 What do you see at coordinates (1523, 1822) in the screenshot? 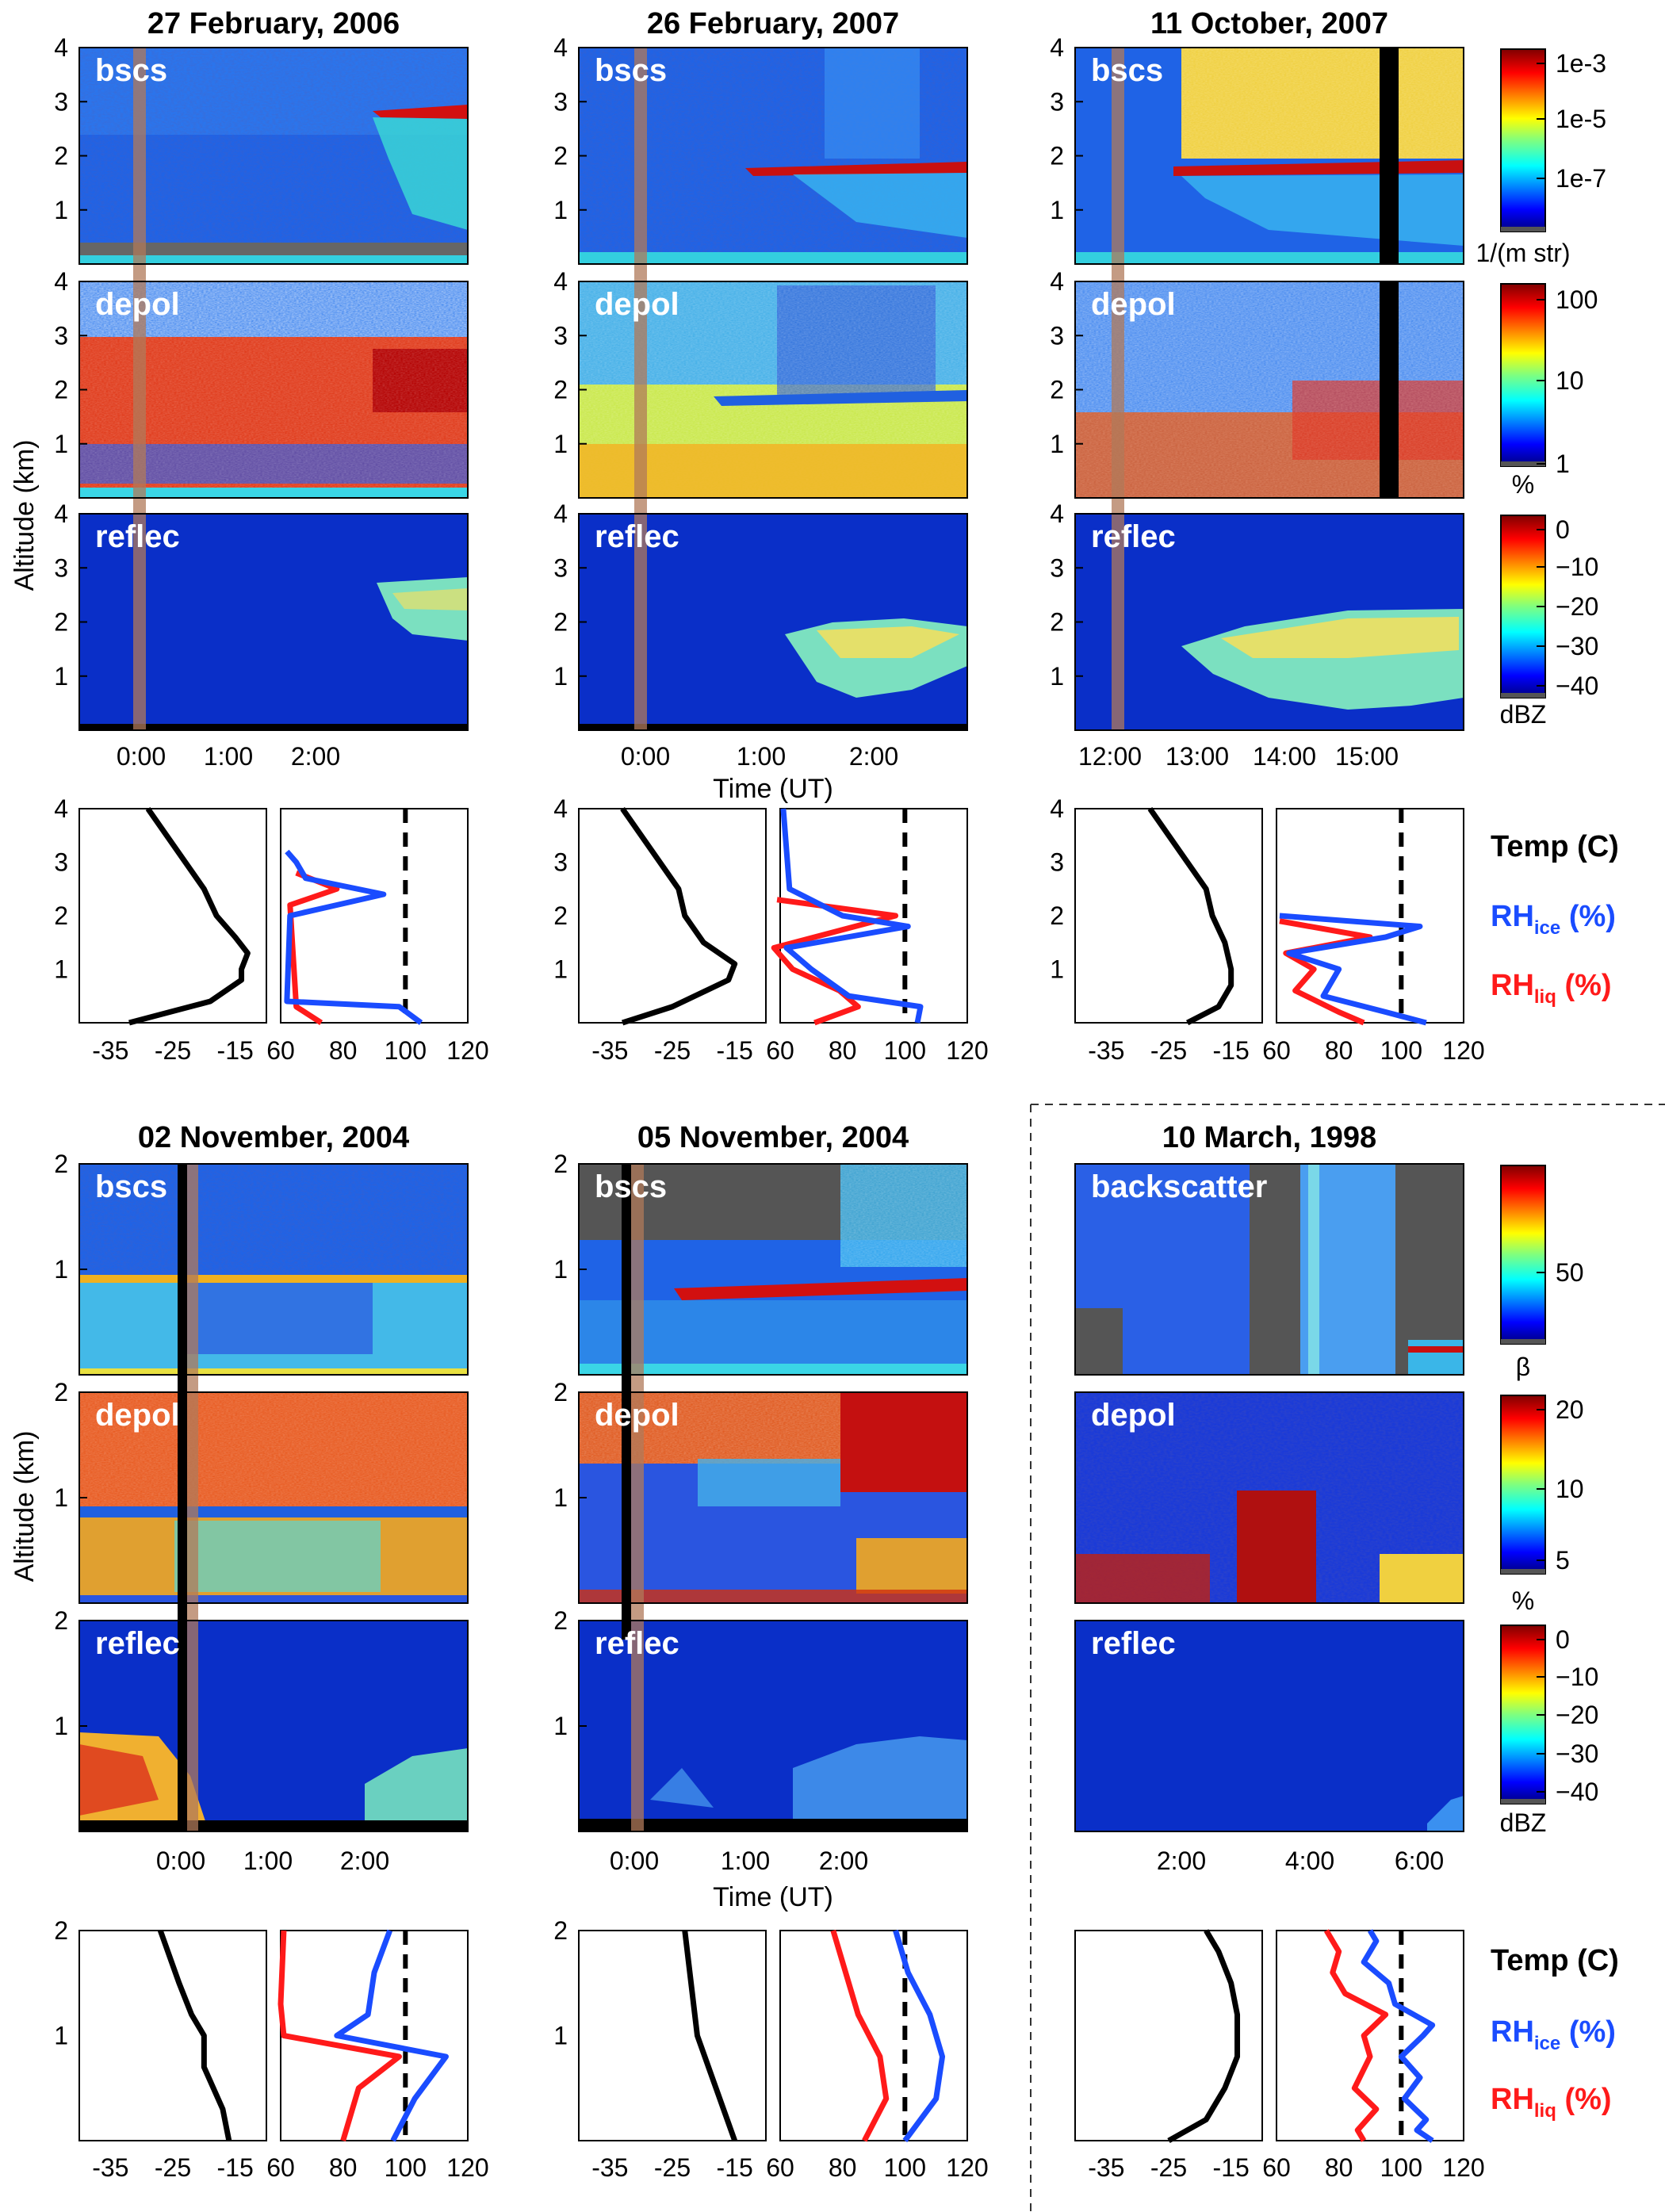
I see `colorbar-unit: dBZ` at bounding box center [1523, 1822].